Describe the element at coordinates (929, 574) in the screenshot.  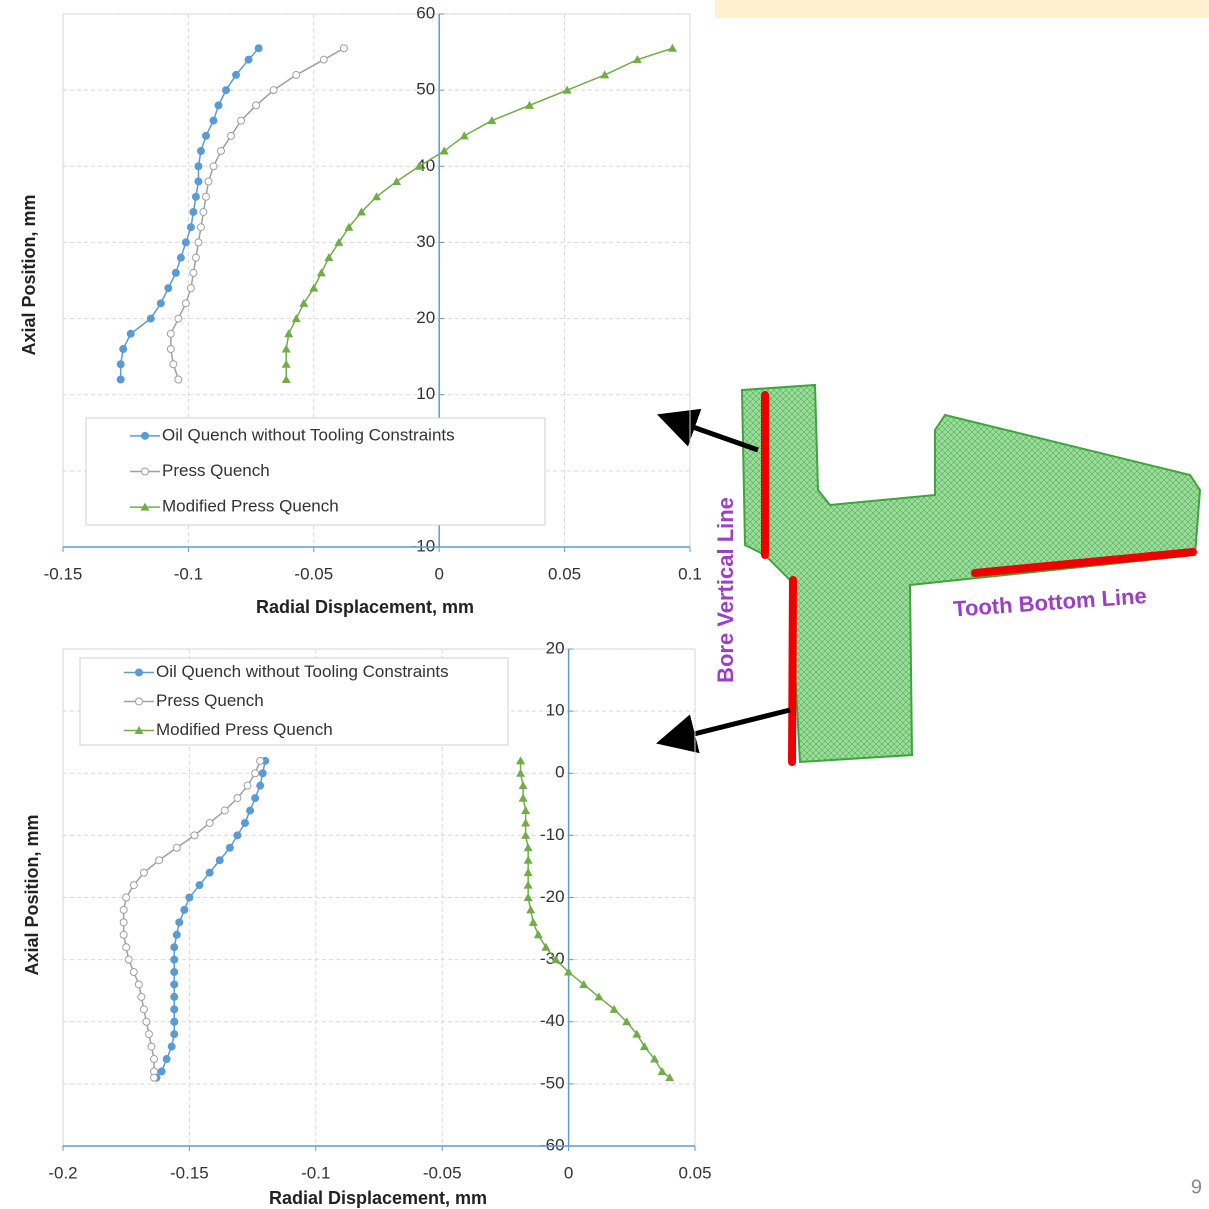
I see `mesh-figure` at that location.